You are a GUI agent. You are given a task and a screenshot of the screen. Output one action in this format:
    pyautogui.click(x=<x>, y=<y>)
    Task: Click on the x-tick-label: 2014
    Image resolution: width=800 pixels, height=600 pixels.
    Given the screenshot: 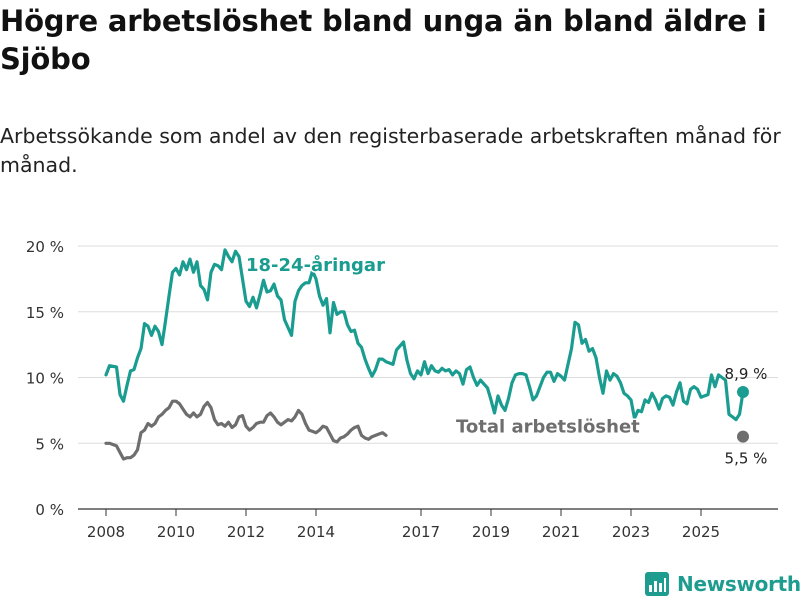 What is the action you would take?
    pyautogui.click(x=316, y=532)
    